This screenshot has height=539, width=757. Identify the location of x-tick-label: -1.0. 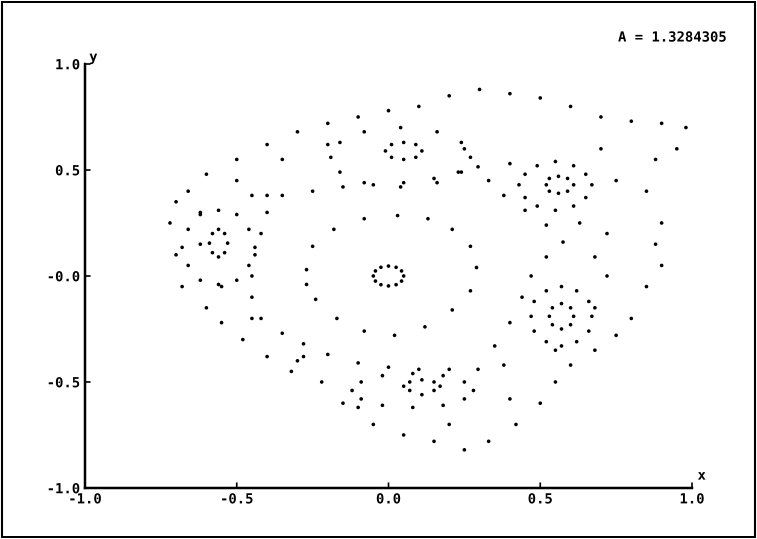
(85, 498).